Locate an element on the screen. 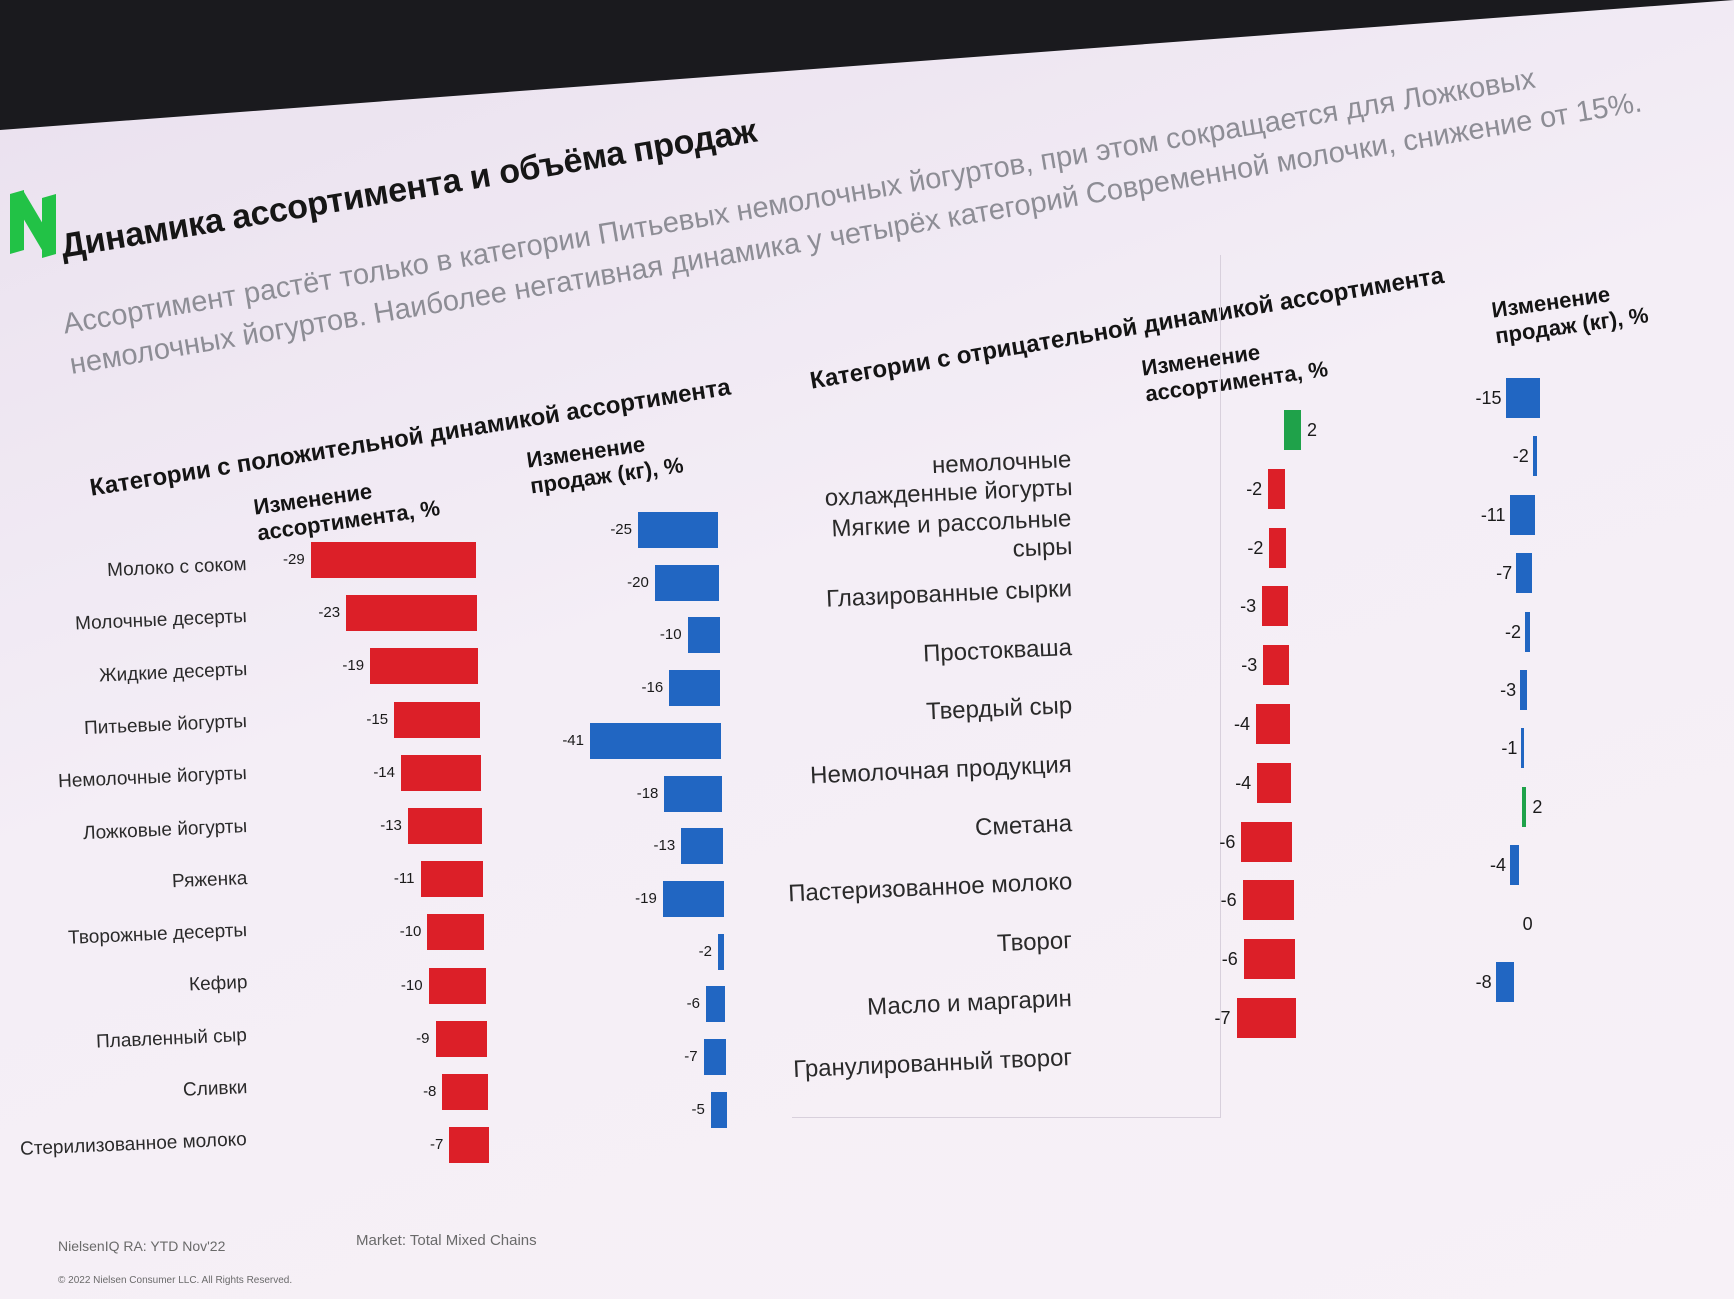 The image size is (1734, 1299). category-label: Гранулированный творог is located at coordinates (932, 1064).